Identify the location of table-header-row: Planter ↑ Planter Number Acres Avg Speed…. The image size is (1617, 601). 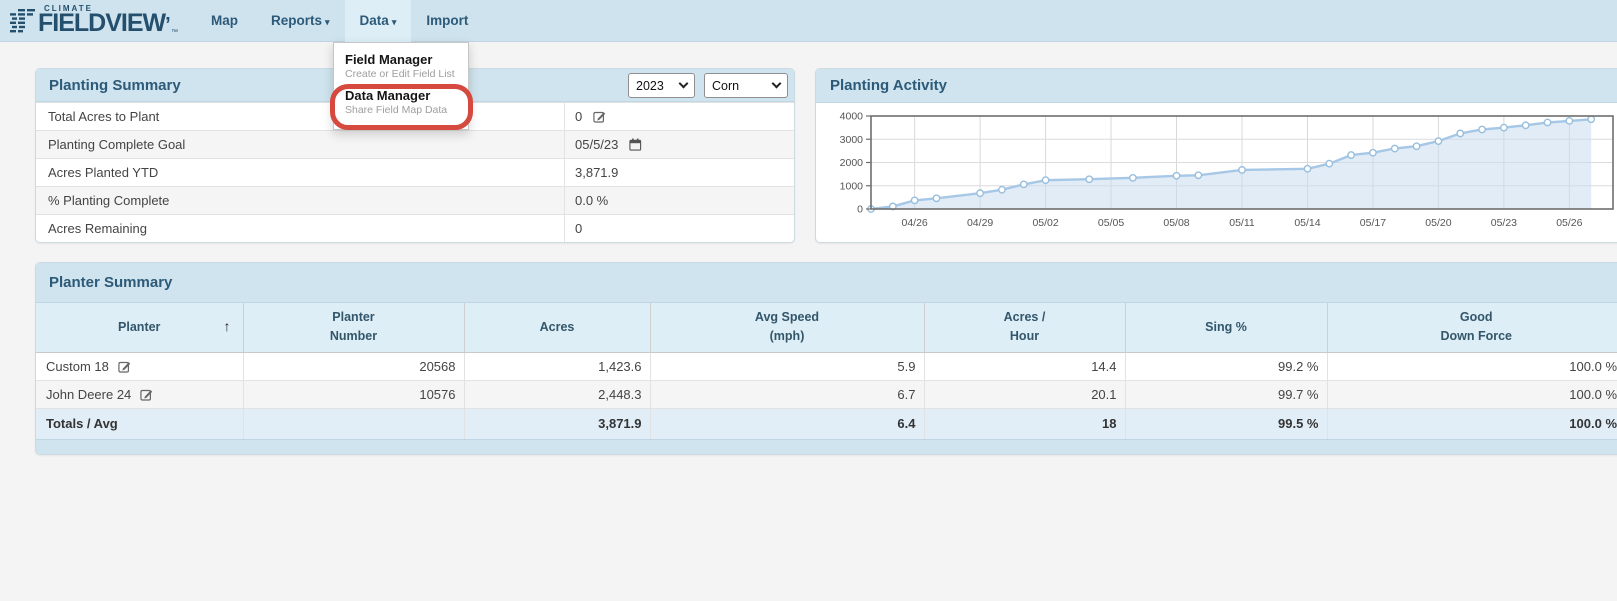
(826, 328).